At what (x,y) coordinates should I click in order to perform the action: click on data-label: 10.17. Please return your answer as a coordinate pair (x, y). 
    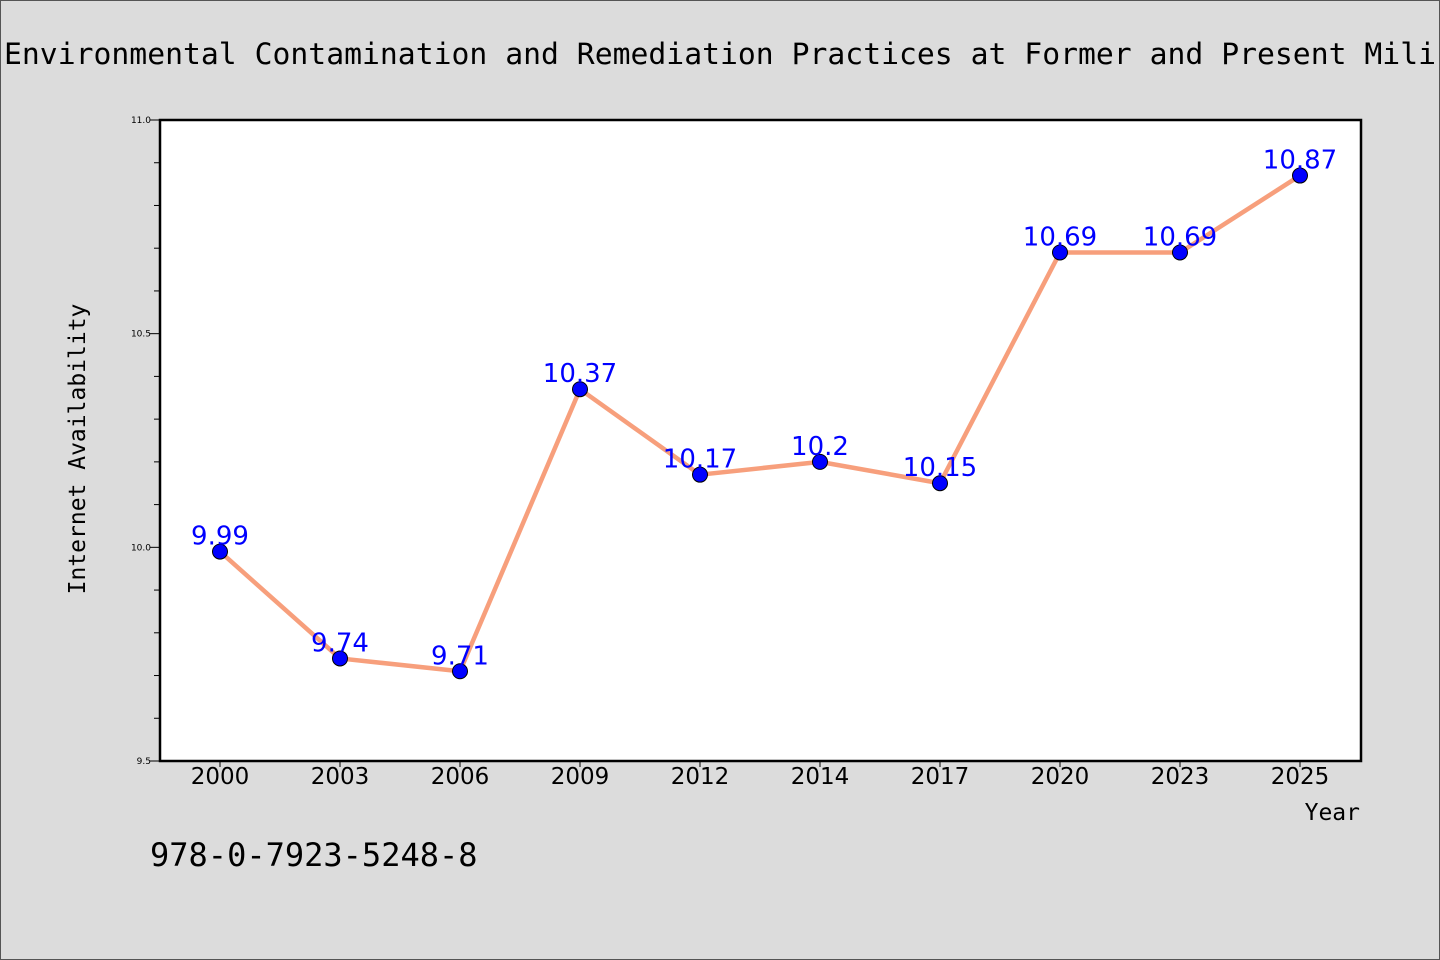
    Looking at the image, I should click on (700, 460).